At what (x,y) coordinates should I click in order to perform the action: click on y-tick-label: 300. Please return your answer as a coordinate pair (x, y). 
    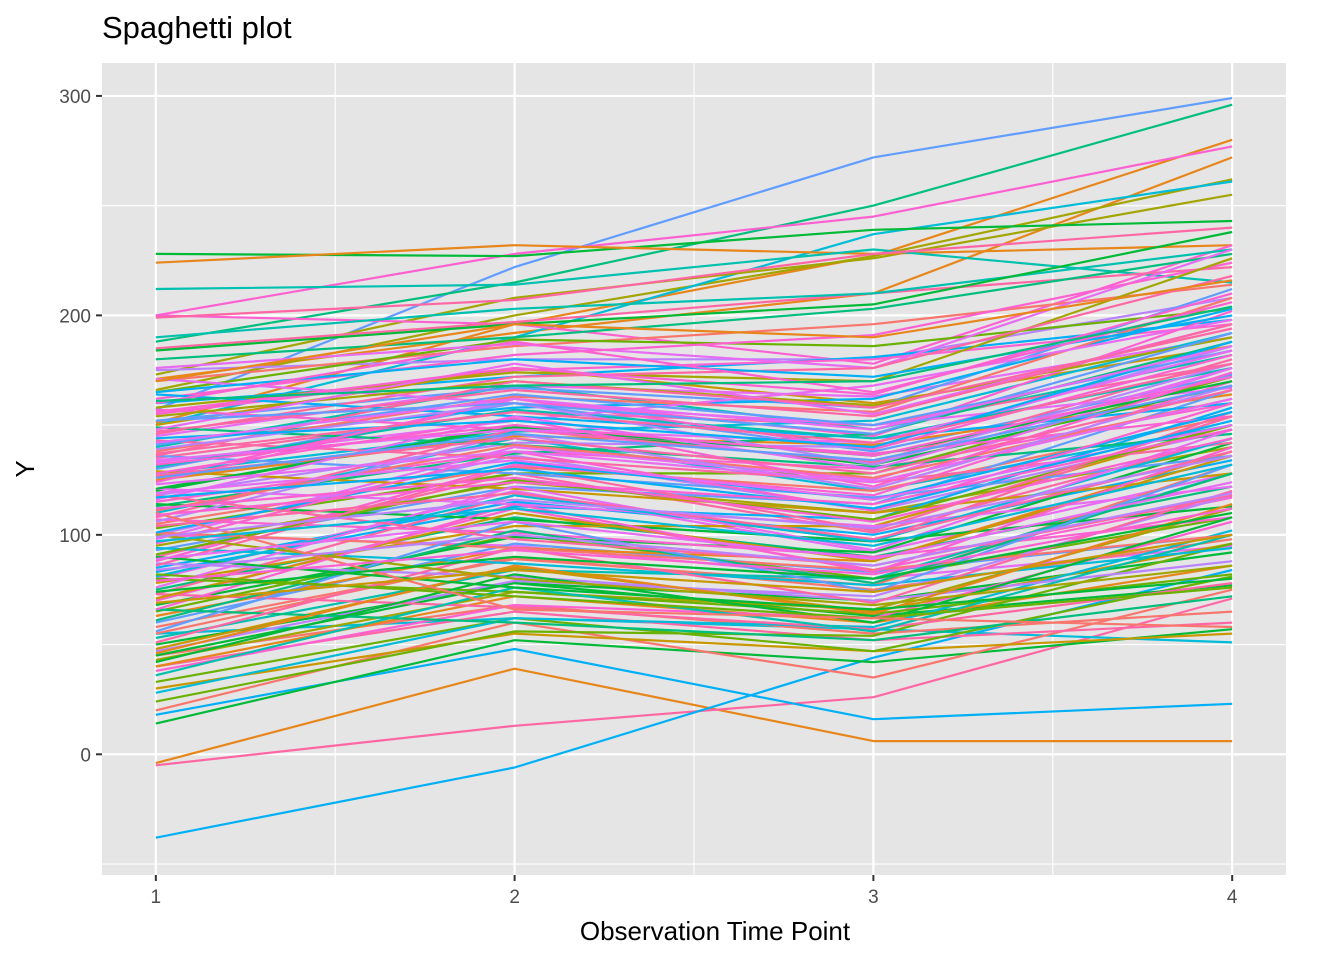
    Looking at the image, I should click on (75, 97).